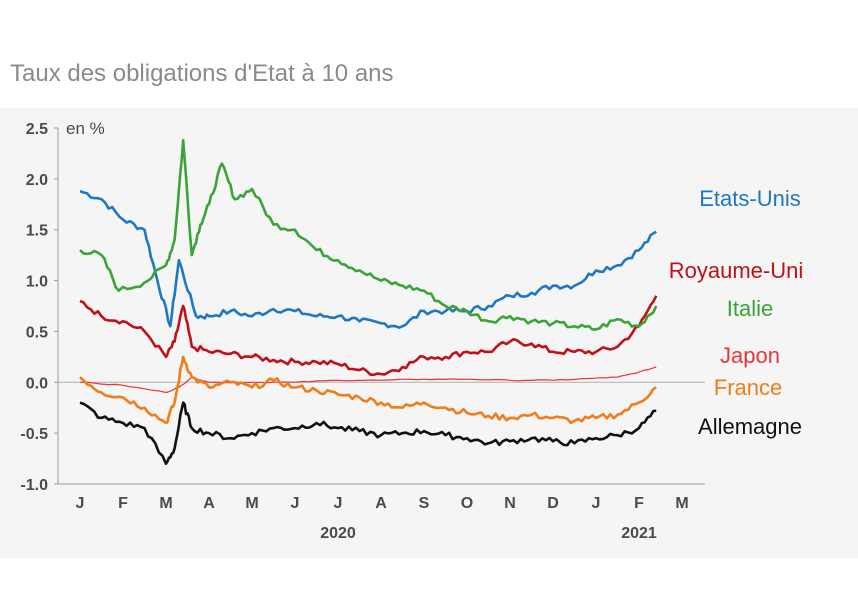 The width and height of the screenshot is (858, 600). Describe the element at coordinates (37, 282) in the screenshot. I see `y-tick-label: 1.0` at that location.